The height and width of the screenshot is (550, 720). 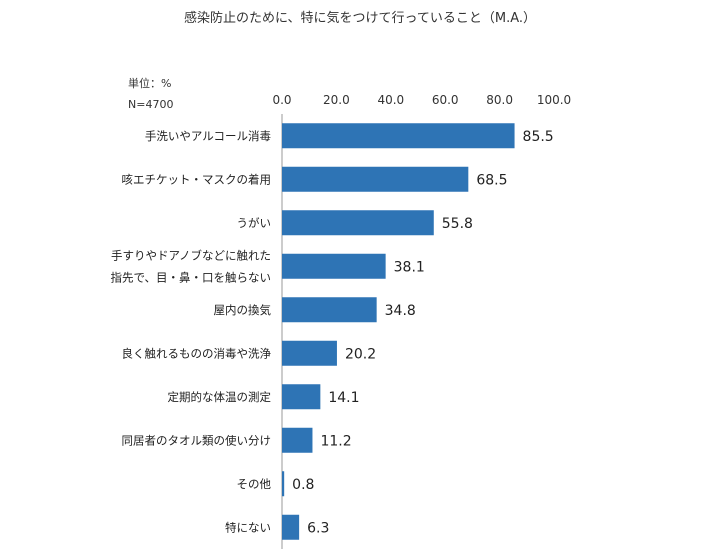 What do you see at coordinates (254, 223) in the screenshot?
I see `category-label: うがい` at bounding box center [254, 223].